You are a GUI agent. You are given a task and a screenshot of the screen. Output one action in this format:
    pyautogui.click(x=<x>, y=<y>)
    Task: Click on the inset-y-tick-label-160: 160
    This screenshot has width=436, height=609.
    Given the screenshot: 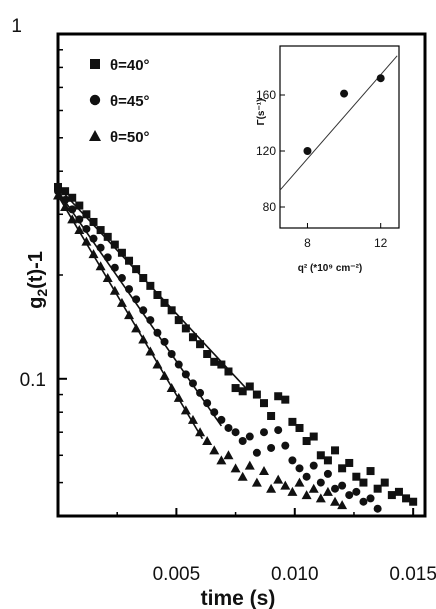 What is the action you would take?
    pyautogui.click(x=266, y=95)
    